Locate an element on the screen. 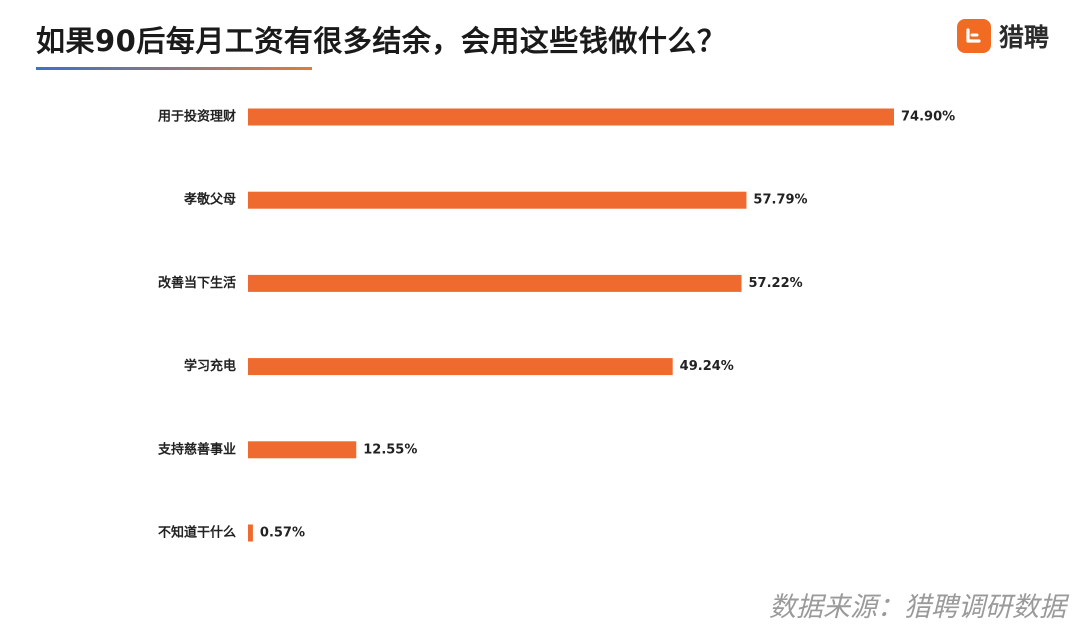 This screenshot has height=633, width=1080. category-label: 用于投资理财 is located at coordinates (196, 117).